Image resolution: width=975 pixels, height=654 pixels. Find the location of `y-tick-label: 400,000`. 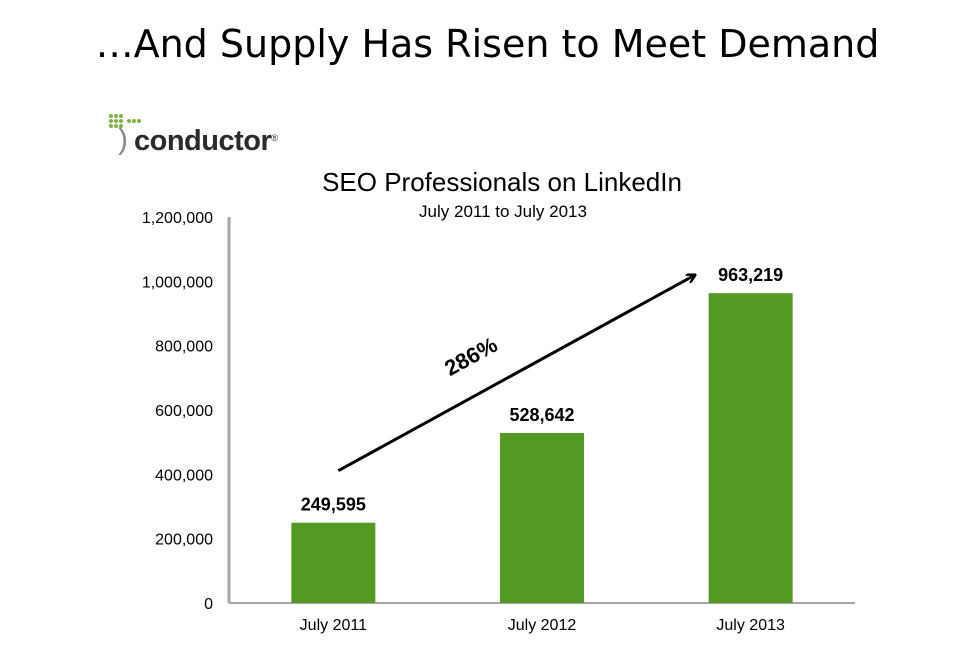

y-tick-label: 400,000 is located at coordinates (184, 475).